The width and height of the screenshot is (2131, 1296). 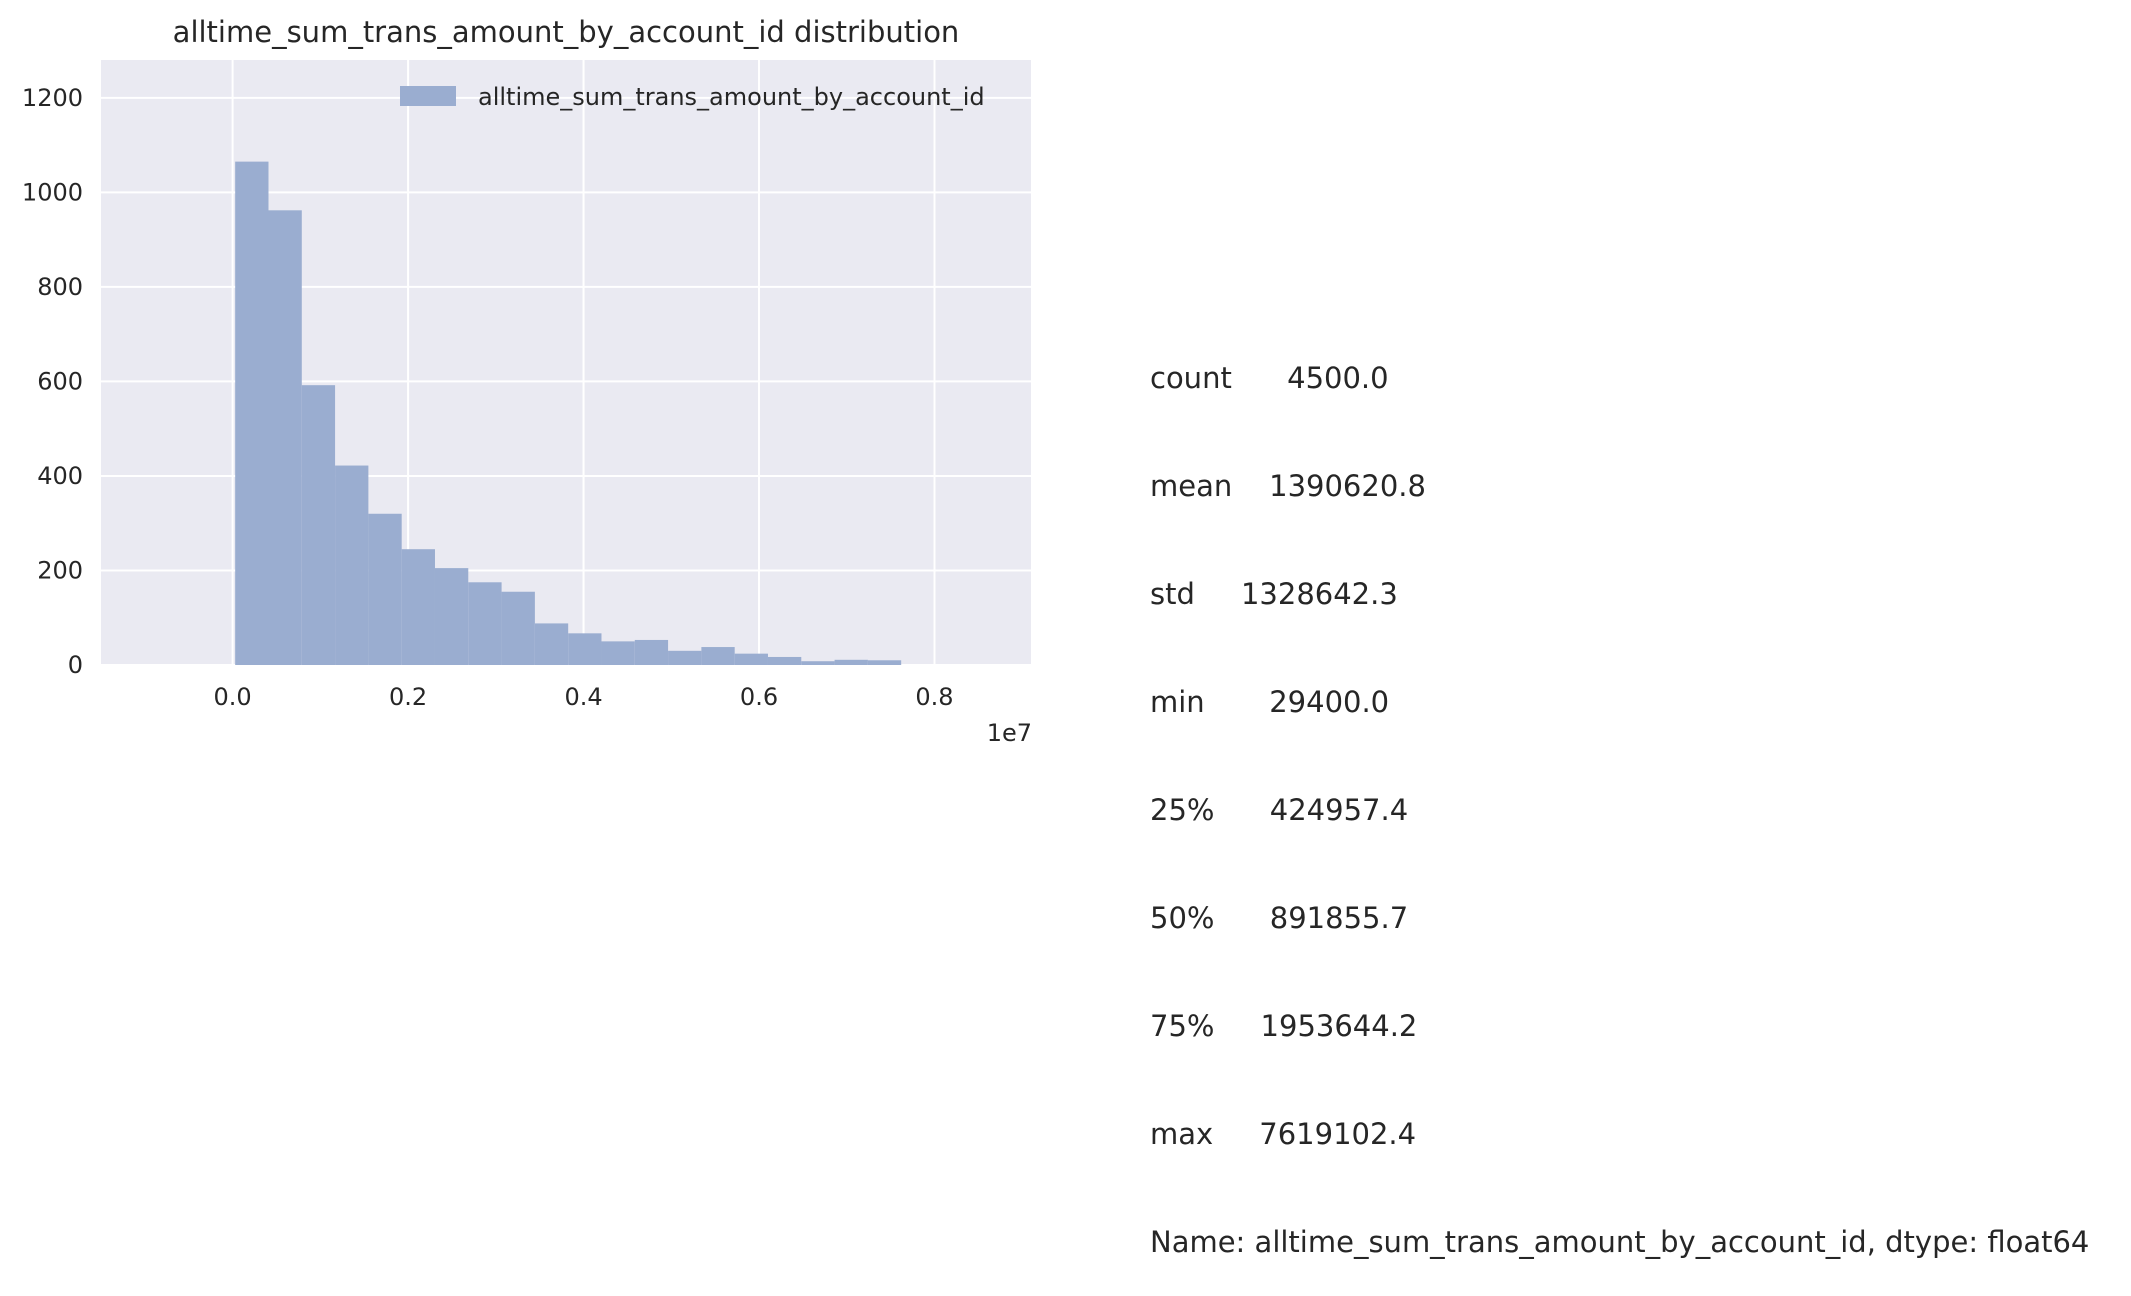 What do you see at coordinates (583, 697) in the screenshot?
I see `x-tick-label: 0.4` at bounding box center [583, 697].